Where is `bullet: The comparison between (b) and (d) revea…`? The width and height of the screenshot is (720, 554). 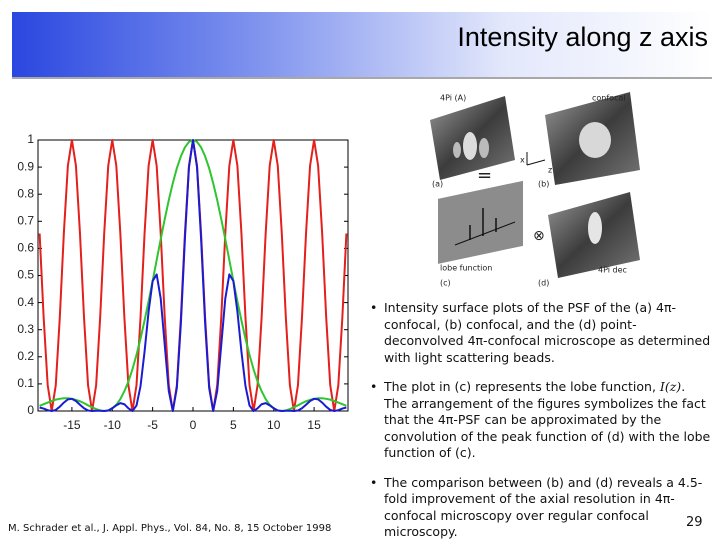 bullet: The comparison between (b) and (d) revea… is located at coordinates (538, 508).